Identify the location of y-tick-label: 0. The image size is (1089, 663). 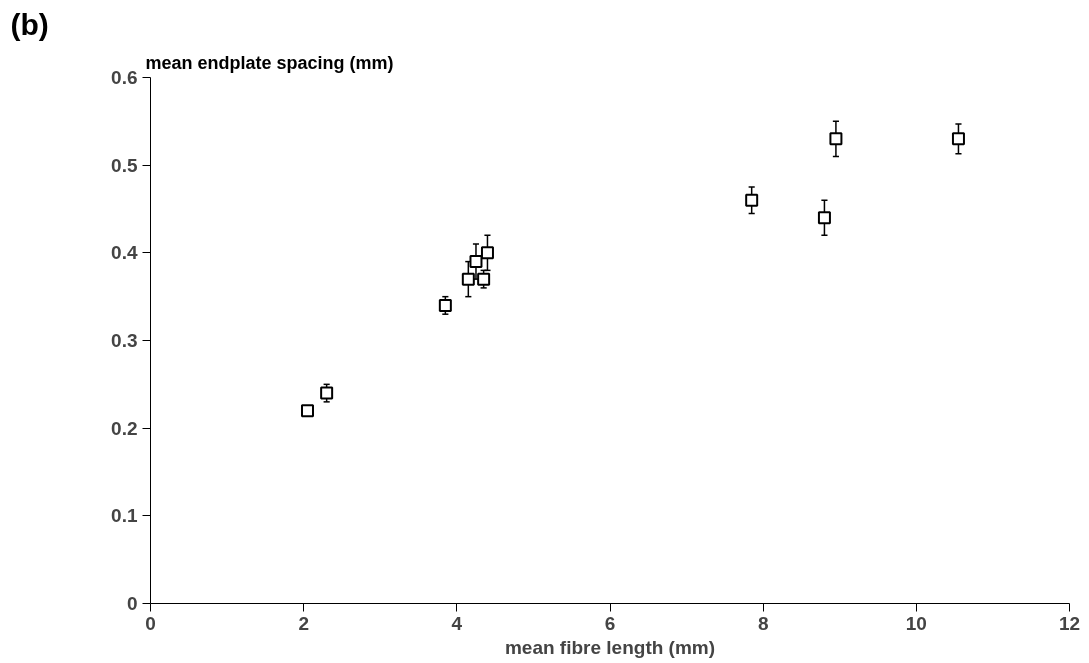
(132, 603).